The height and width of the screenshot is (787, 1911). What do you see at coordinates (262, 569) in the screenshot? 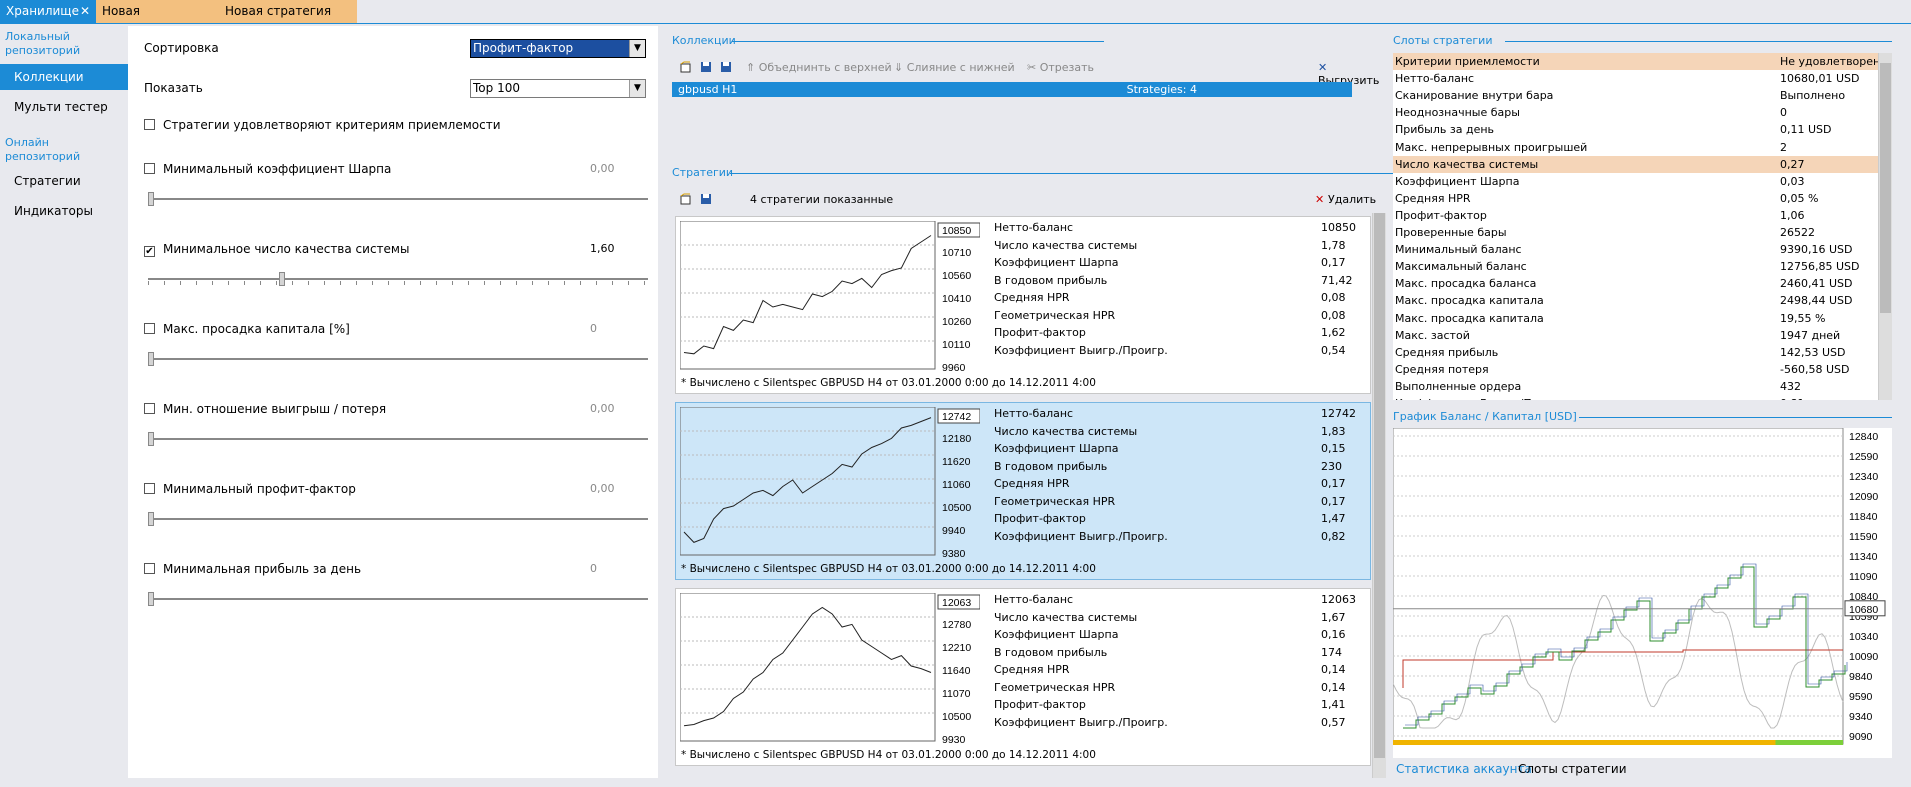
I see `filter-label: Минимальная прибыль за день` at bounding box center [262, 569].